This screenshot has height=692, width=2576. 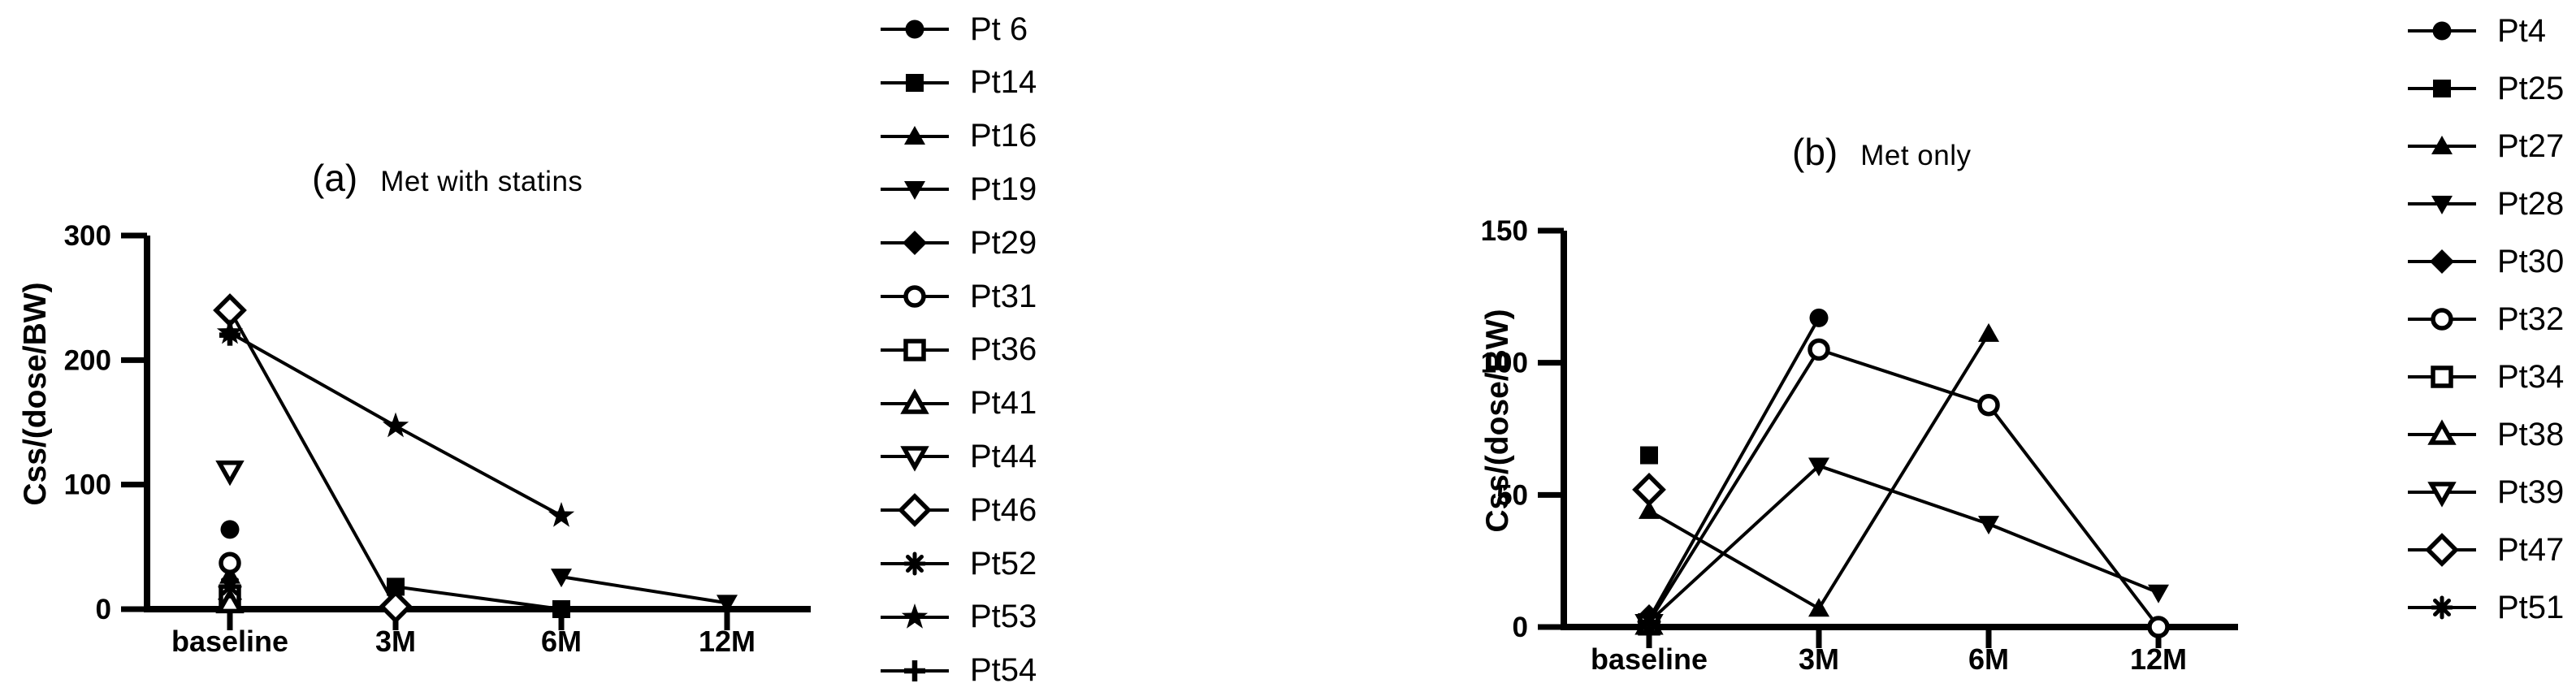 I want to click on y-tick-label: 100, so click(x=87, y=485).